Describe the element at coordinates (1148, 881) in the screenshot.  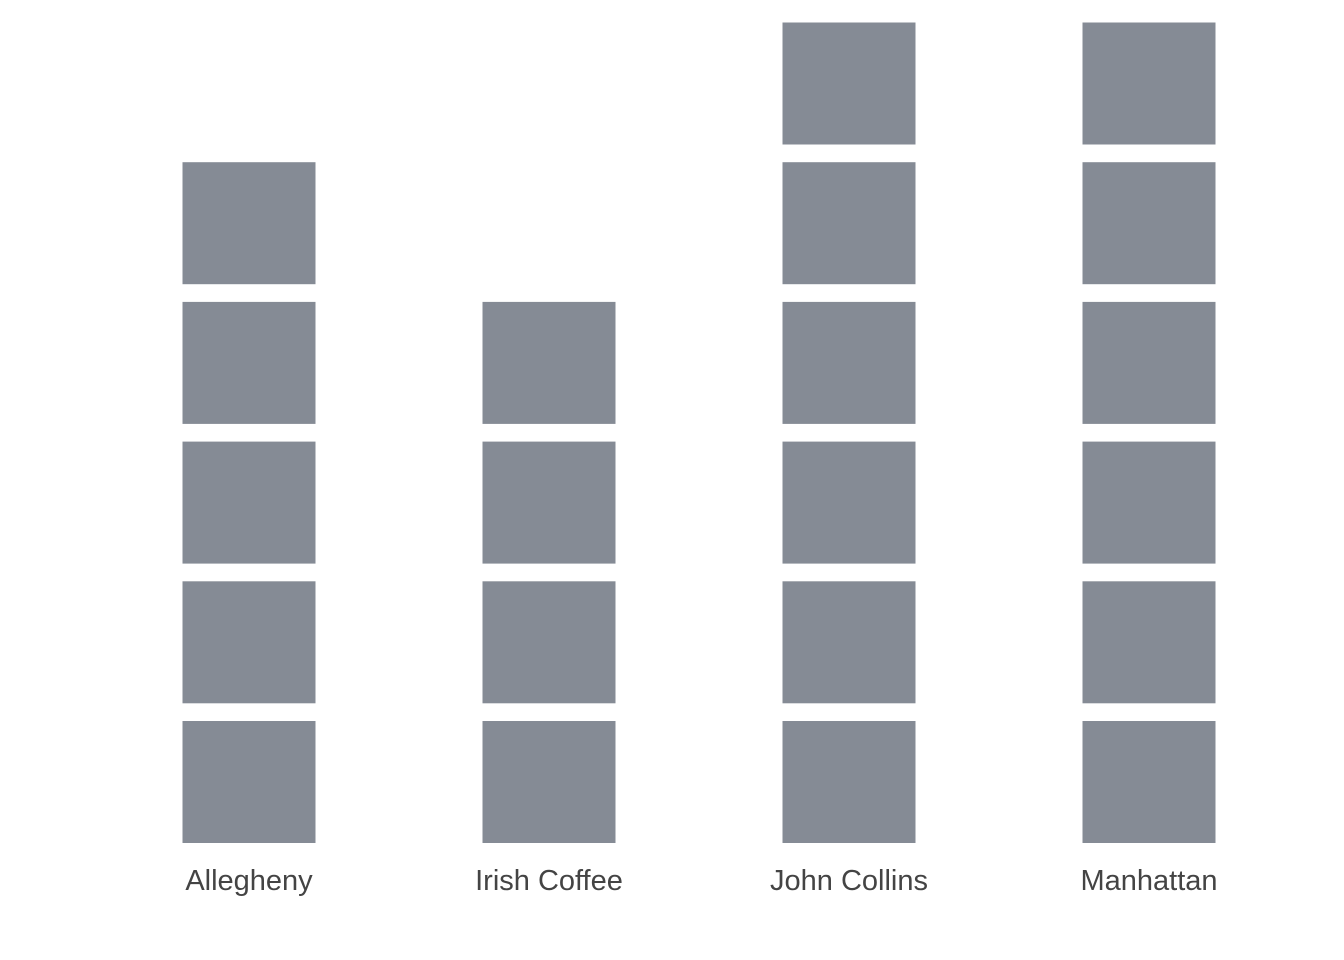
I see `category-label: Manhattan` at that location.